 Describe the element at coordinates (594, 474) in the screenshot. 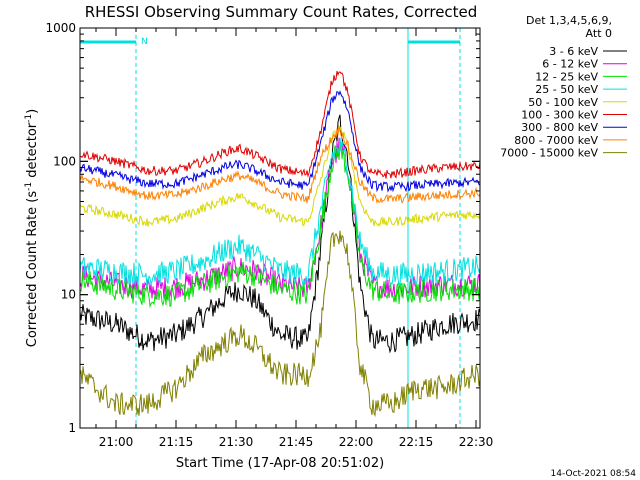

I see `render-timestamp: 14-Oct-2021 08:54` at that location.